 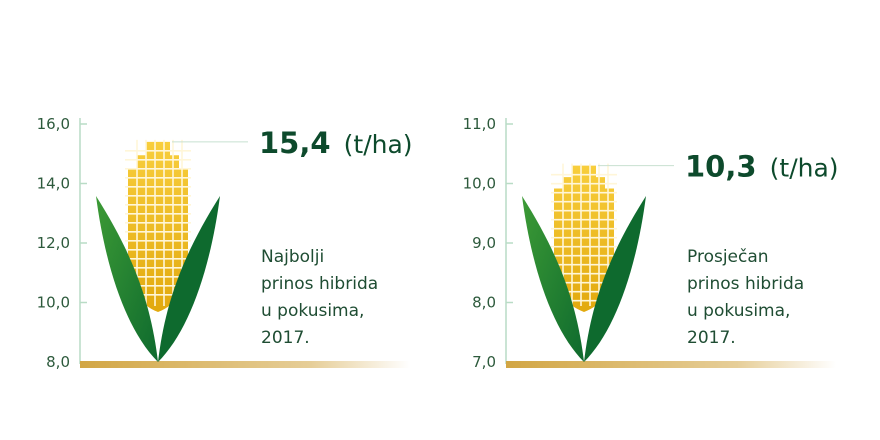 I want to click on y-tick-label: 9,0, so click(x=484, y=243).